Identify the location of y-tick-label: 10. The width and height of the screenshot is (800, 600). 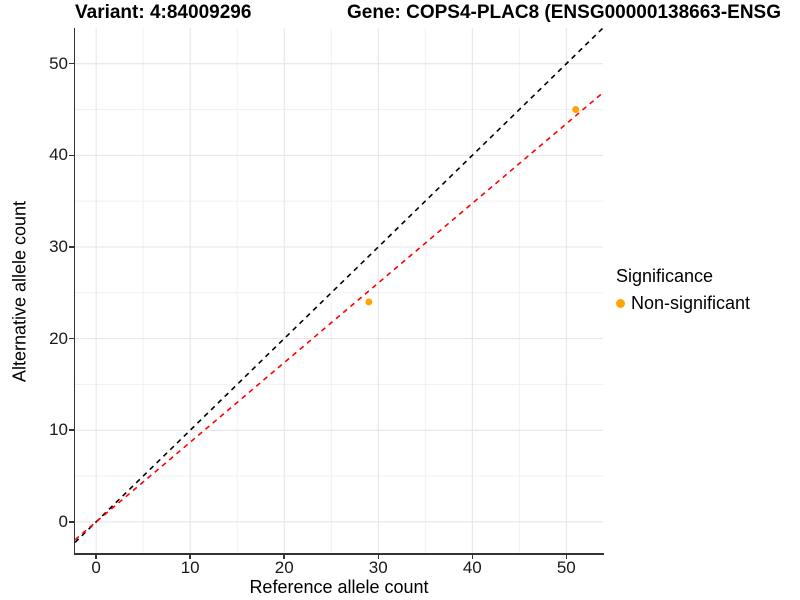
(58, 430).